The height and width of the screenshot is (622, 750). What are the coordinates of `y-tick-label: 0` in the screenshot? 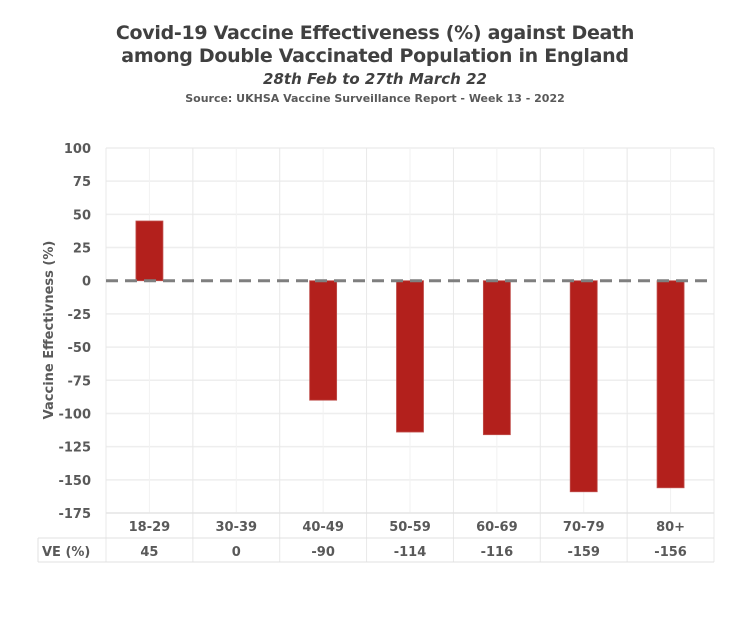 It's located at (86, 282).